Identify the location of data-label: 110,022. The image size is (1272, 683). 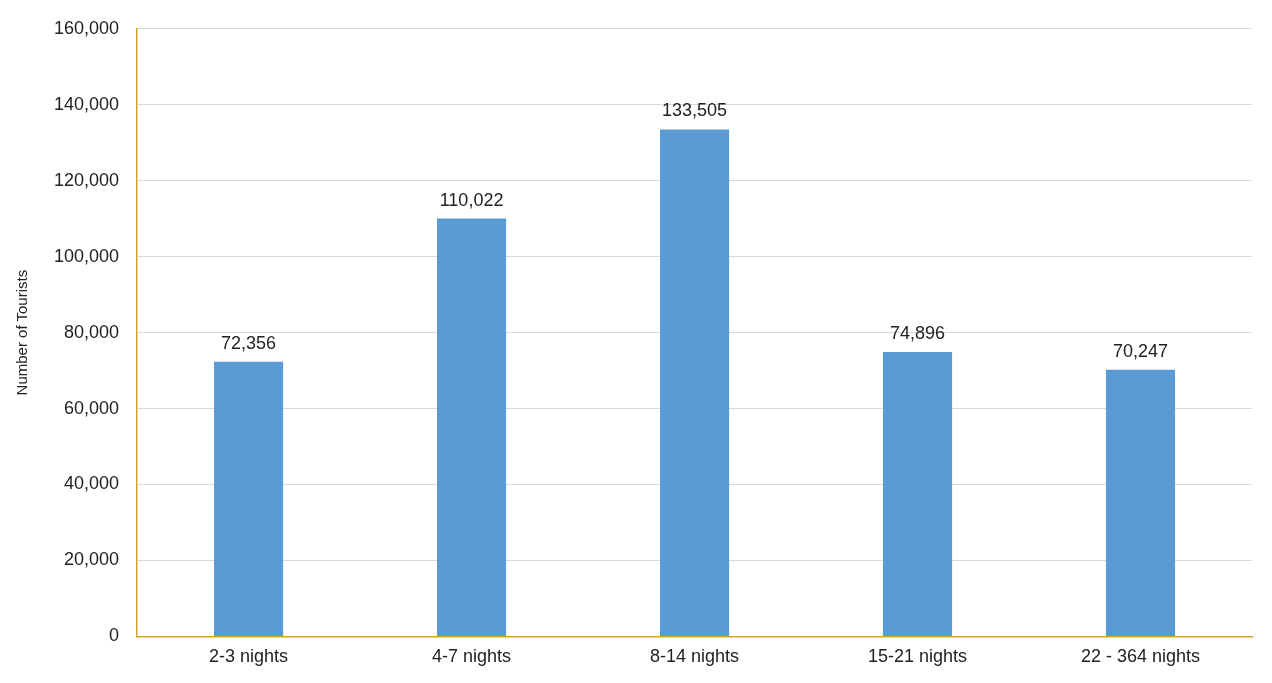
(471, 199).